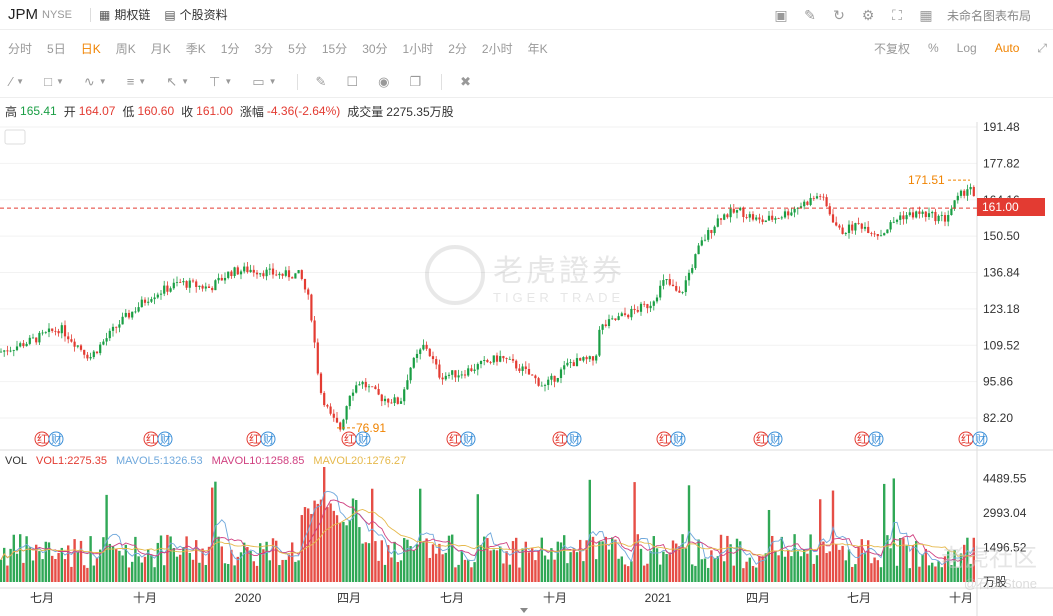 The width and height of the screenshot is (1053, 616). Describe the element at coordinates (230, 48) in the screenshot. I see `period-tab: 1分` at that location.